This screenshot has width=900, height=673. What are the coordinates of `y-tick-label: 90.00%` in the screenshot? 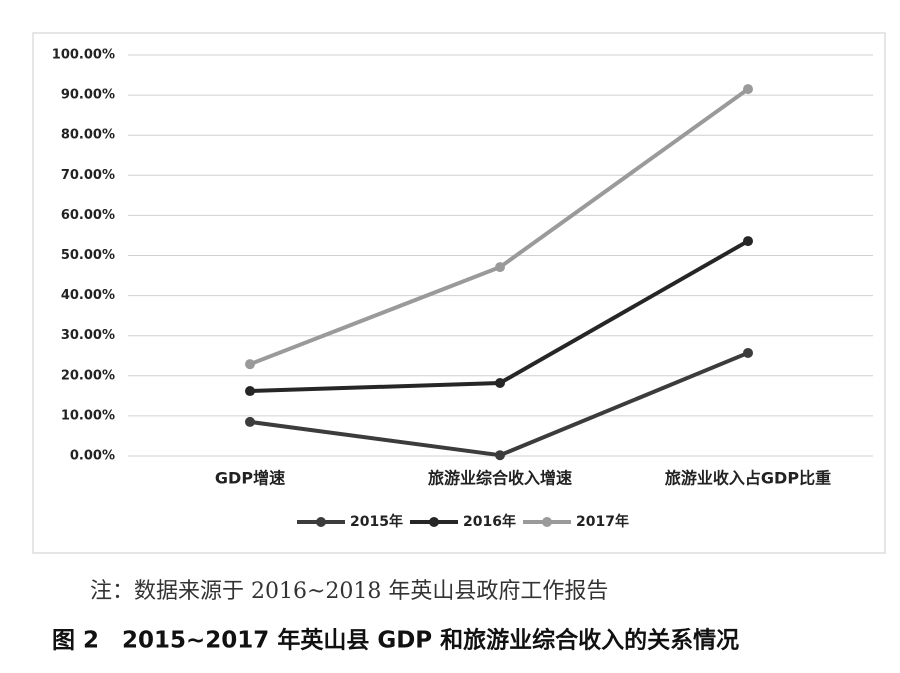 It's located at (88, 95).